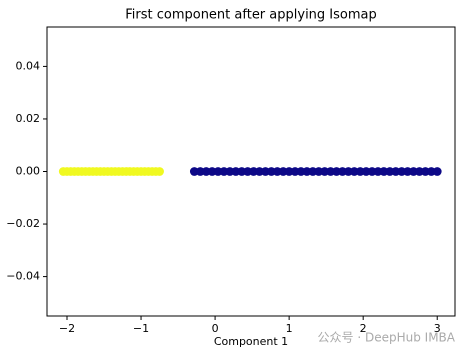 The height and width of the screenshot is (357, 468). Describe the element at coordinates (28, 171) in the screenshot. I see `y-tick-label: 0.00` at that location.